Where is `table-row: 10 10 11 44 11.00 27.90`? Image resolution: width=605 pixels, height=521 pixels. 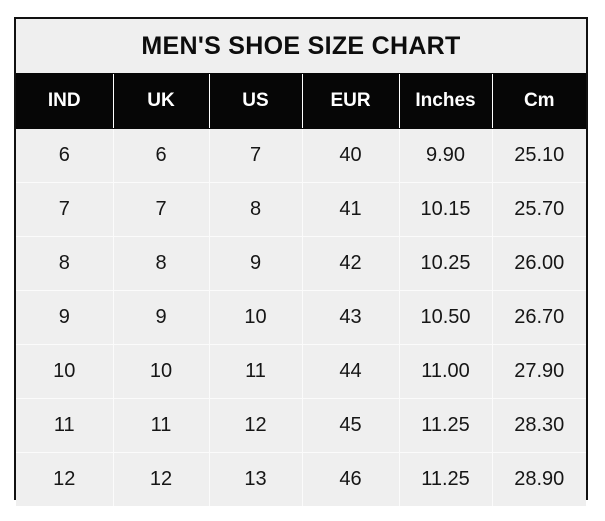
table-row: 10 10 11 44 11.00 27.90 is located at coordinates (301, 371).